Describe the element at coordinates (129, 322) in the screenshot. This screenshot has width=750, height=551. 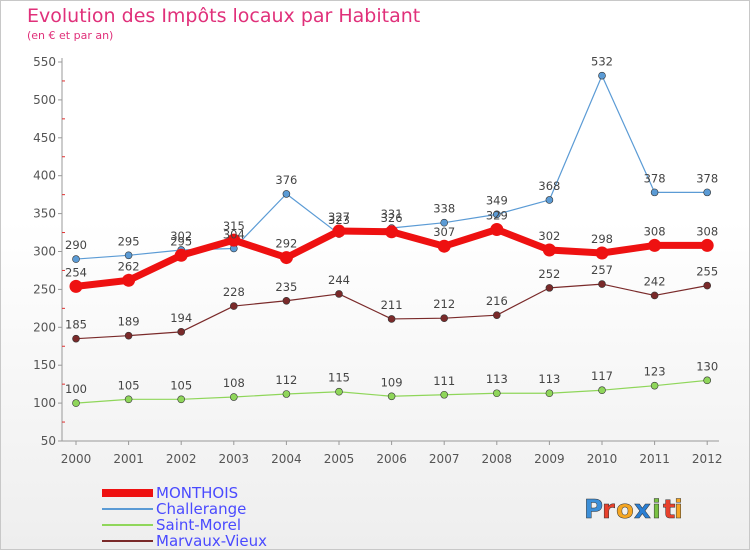
I see `data-label-marvaux-vieux: 189` at that location.